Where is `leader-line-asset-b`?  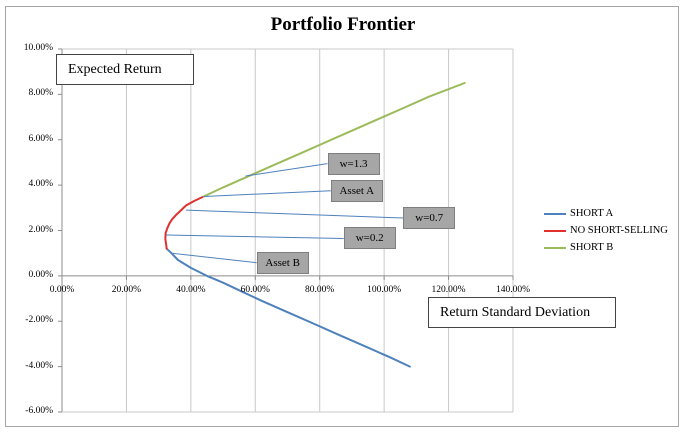
leader-line-asset-b is located at coordinates (214, 258).